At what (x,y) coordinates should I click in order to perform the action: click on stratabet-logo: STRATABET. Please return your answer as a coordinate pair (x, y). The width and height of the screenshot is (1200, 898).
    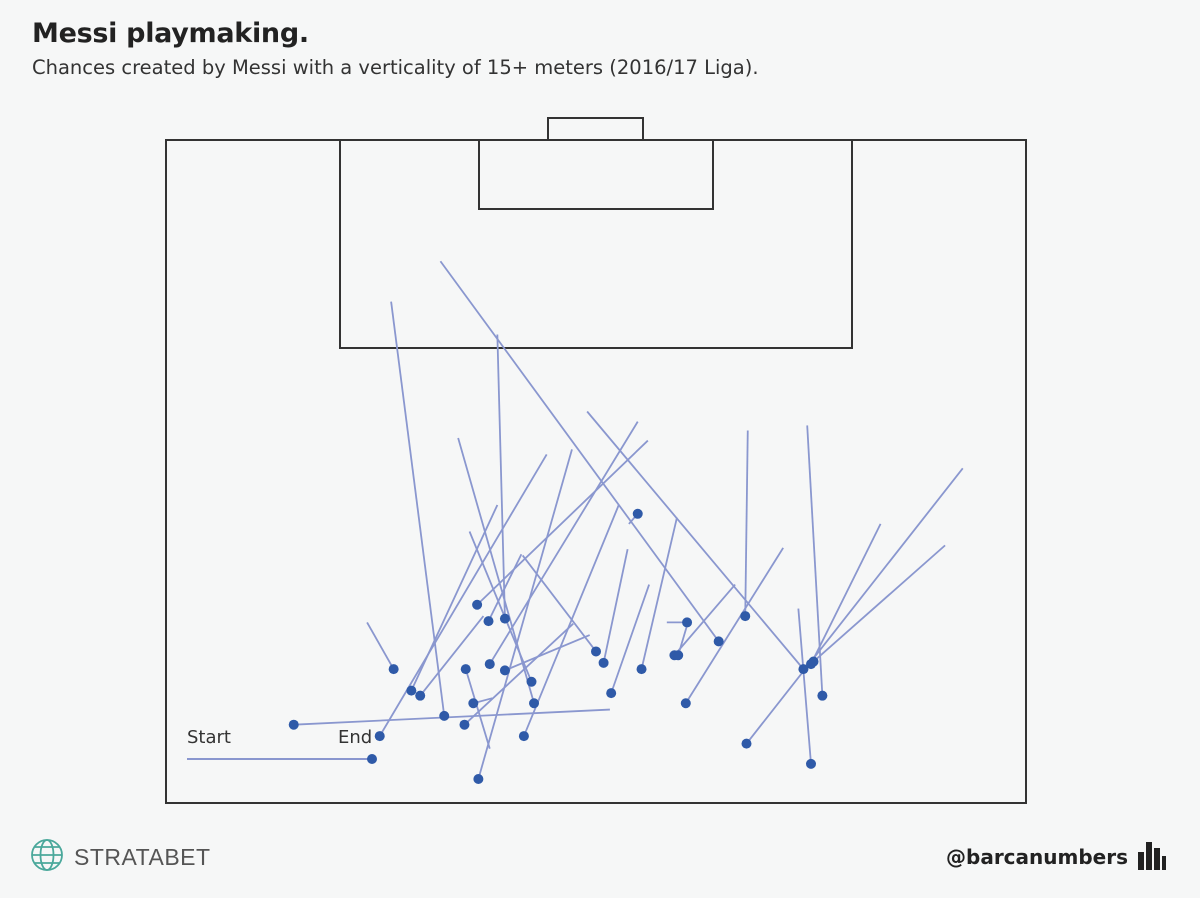
    Looking at the image, I should click on (120, 857).